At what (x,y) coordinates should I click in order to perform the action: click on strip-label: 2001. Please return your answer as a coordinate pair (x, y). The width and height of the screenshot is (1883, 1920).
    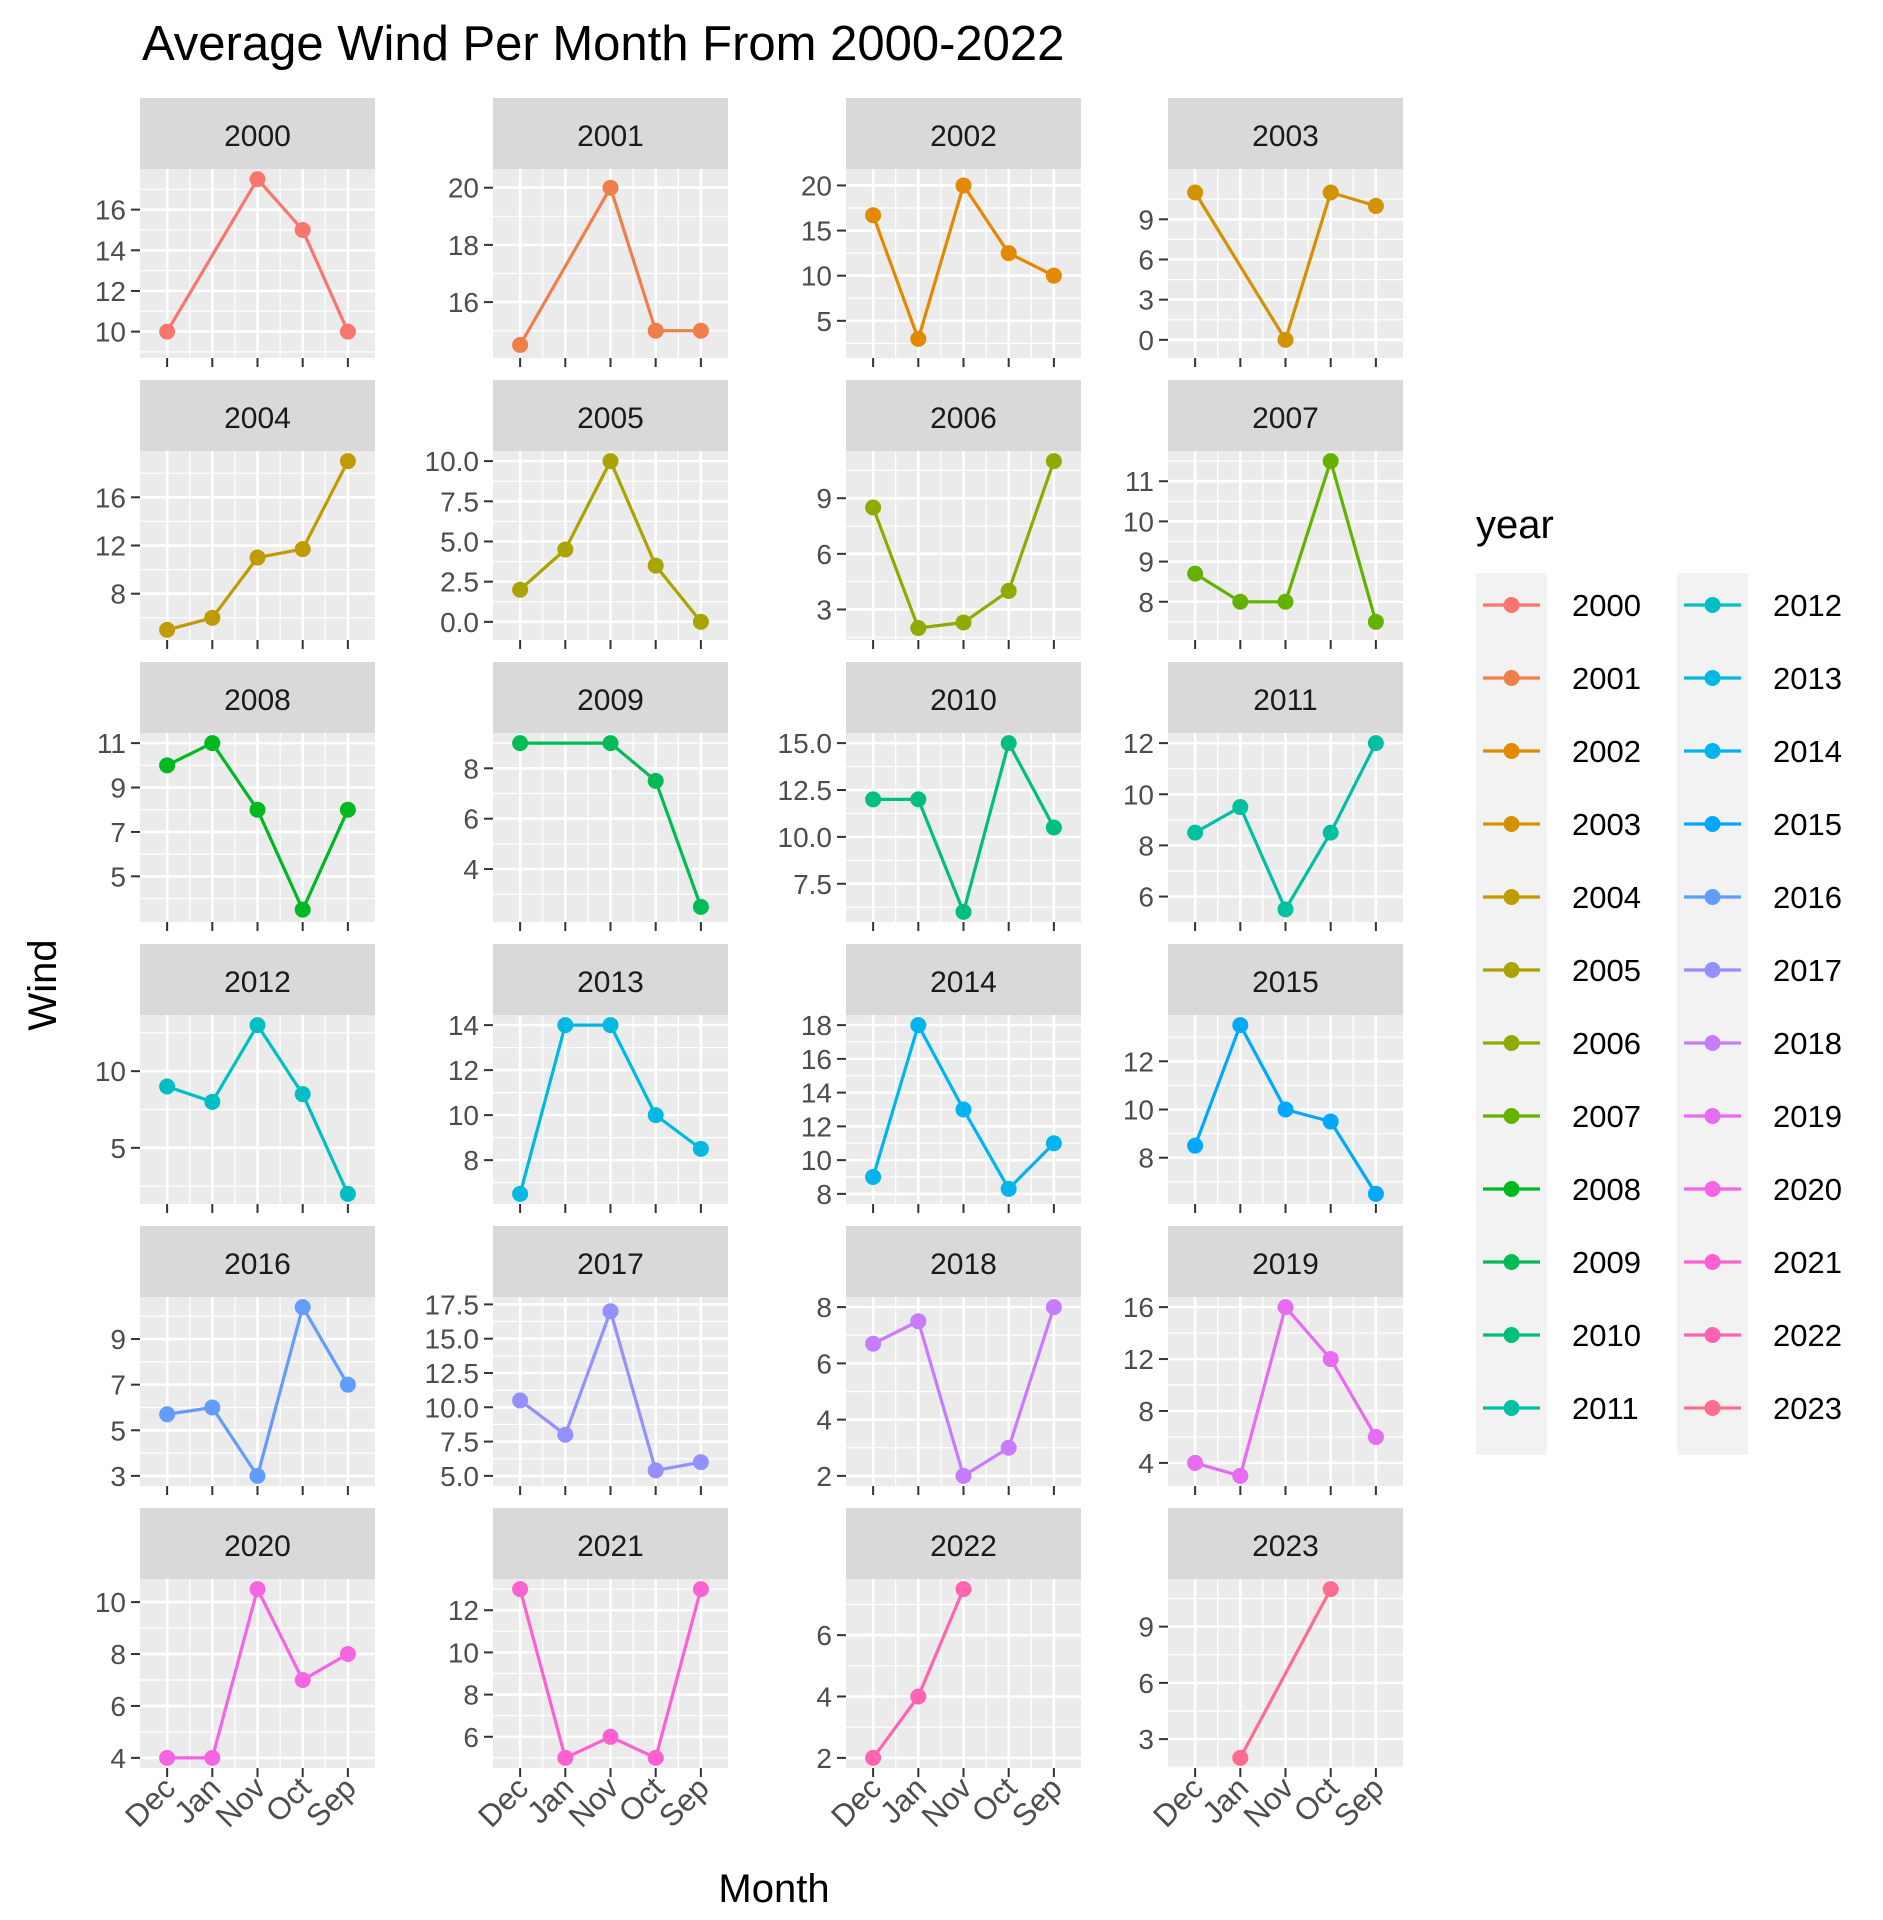
    Looking at the image, I should click on (610, 136).